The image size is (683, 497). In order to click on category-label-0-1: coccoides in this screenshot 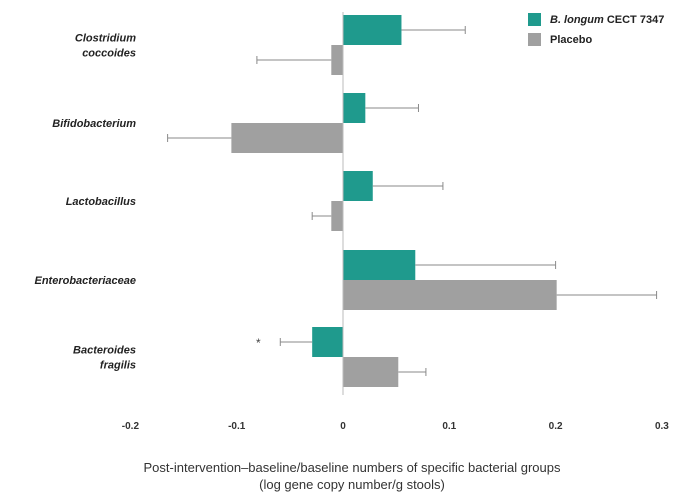, I will do `click(109, 54)`.